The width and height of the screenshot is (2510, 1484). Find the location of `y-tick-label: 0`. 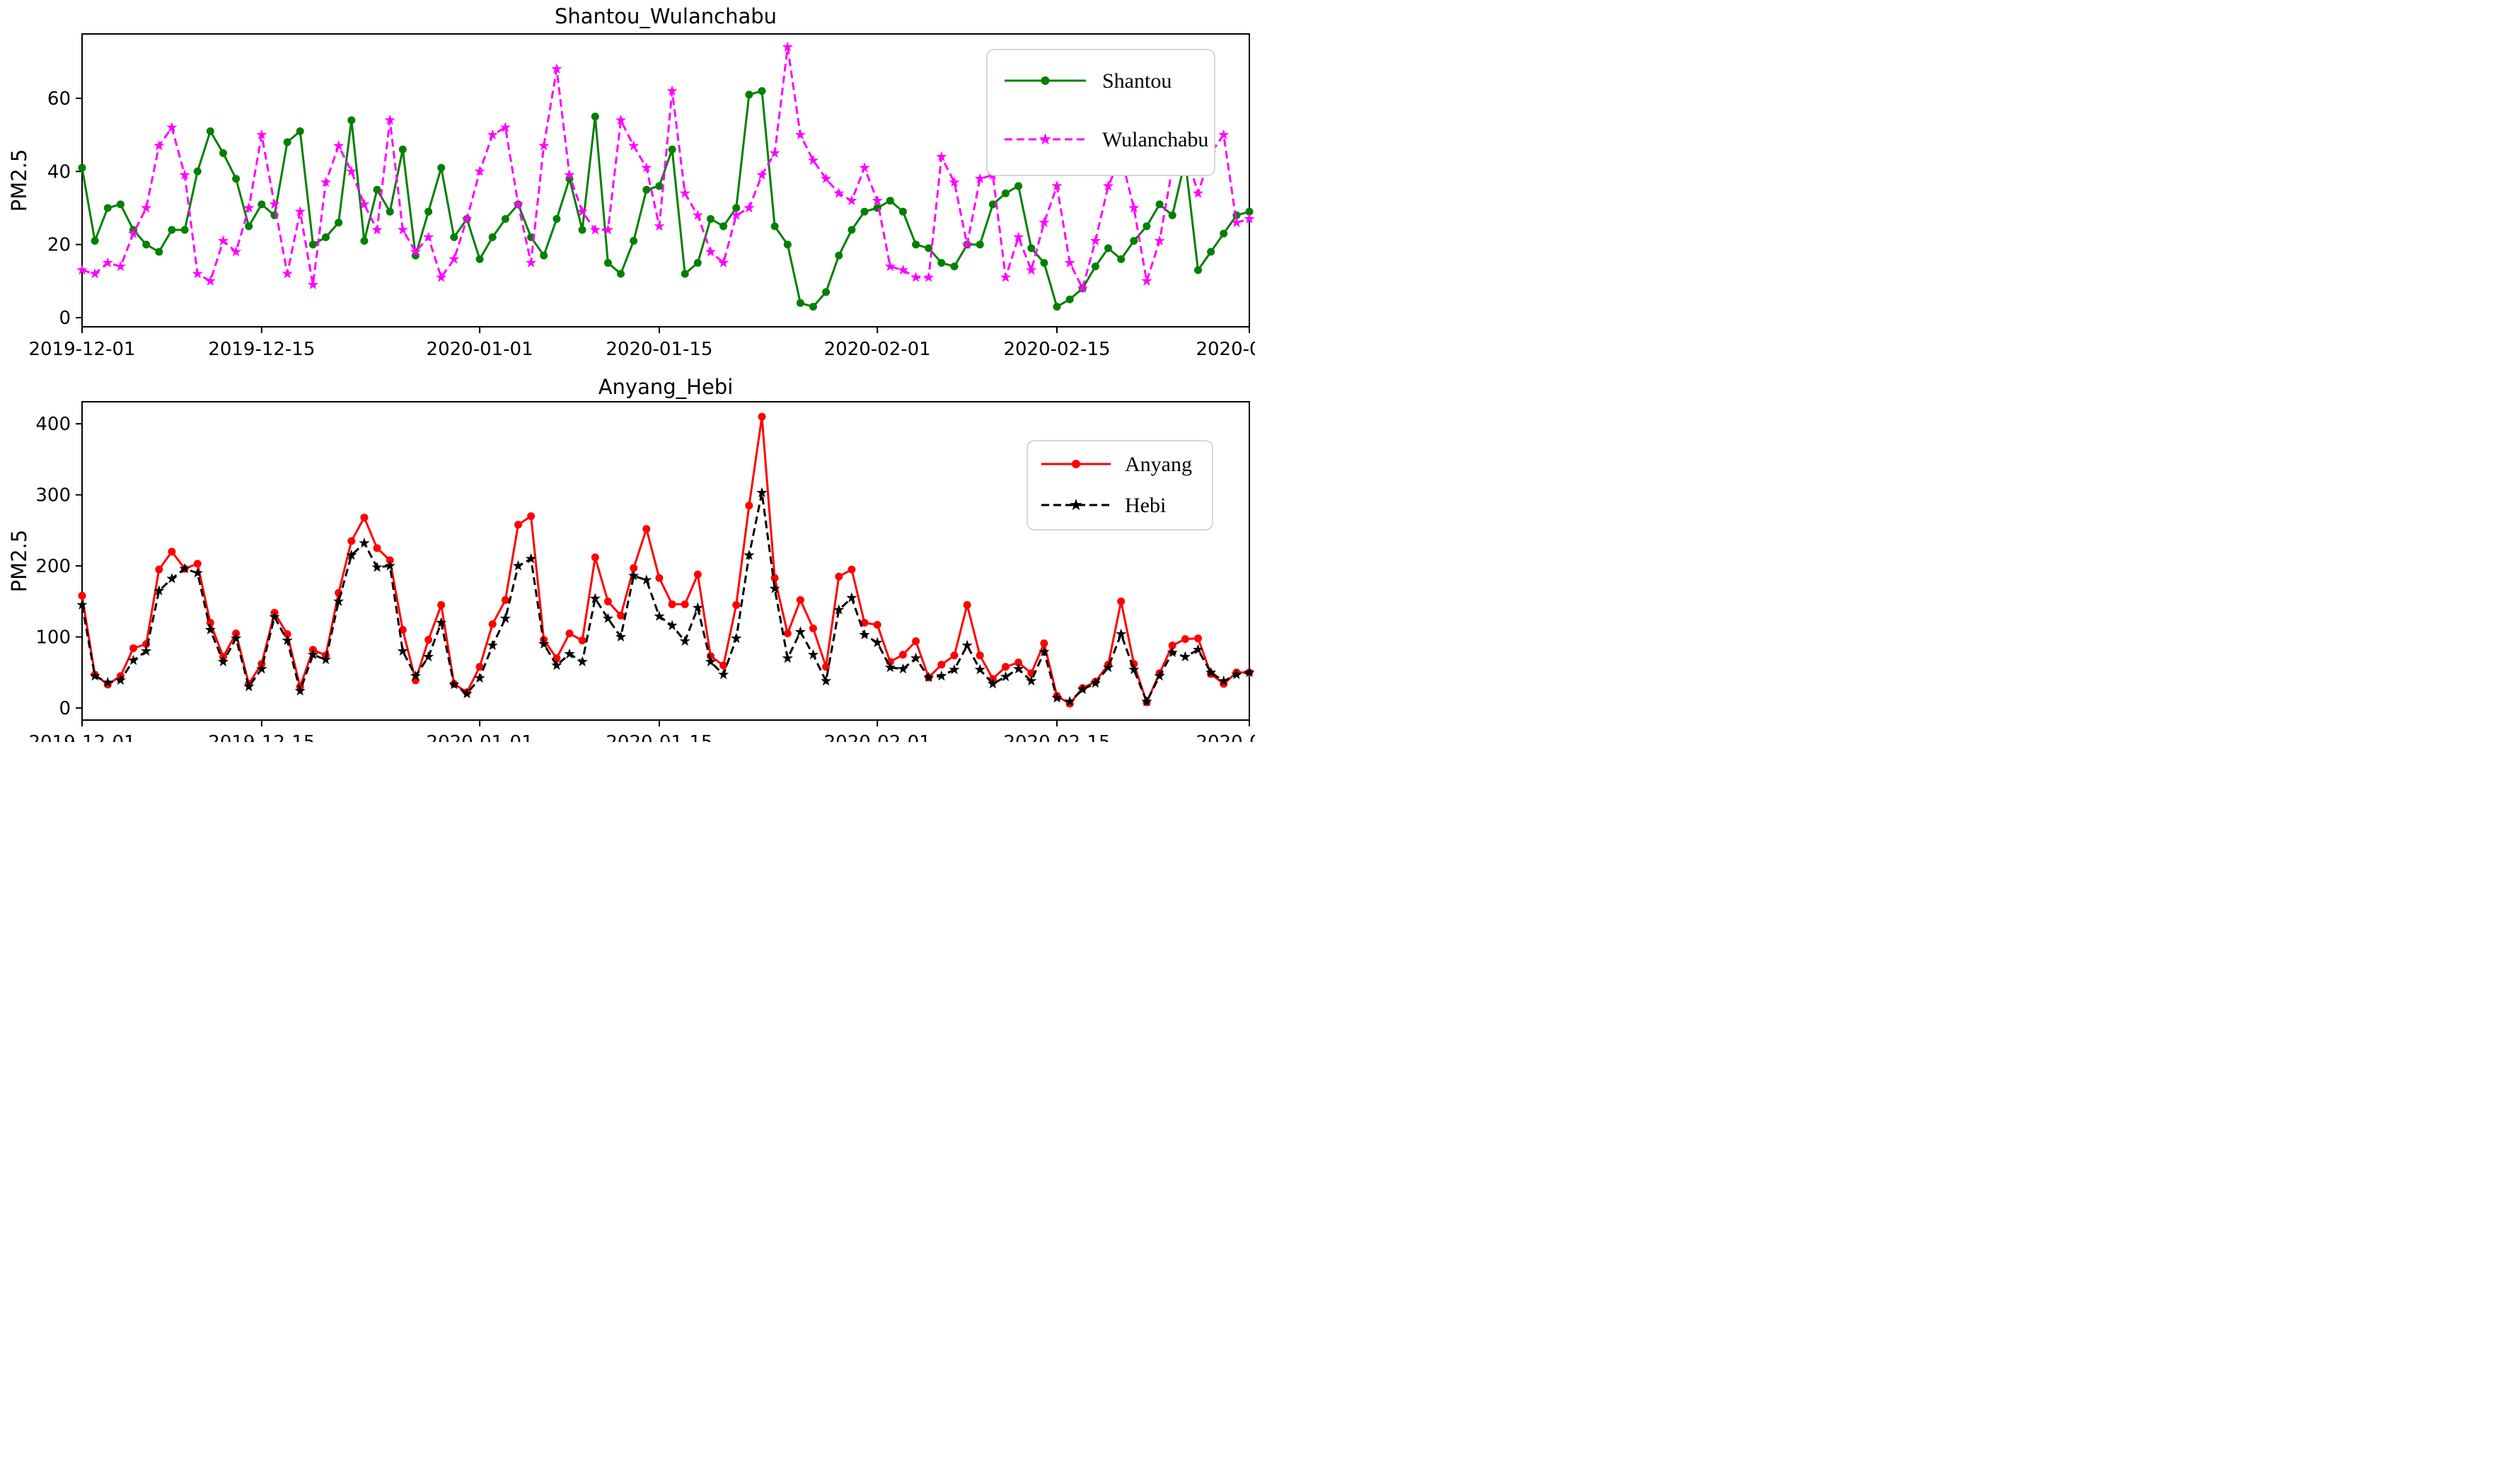

y-tick-label: 0 is located at coordinates (65, 708).